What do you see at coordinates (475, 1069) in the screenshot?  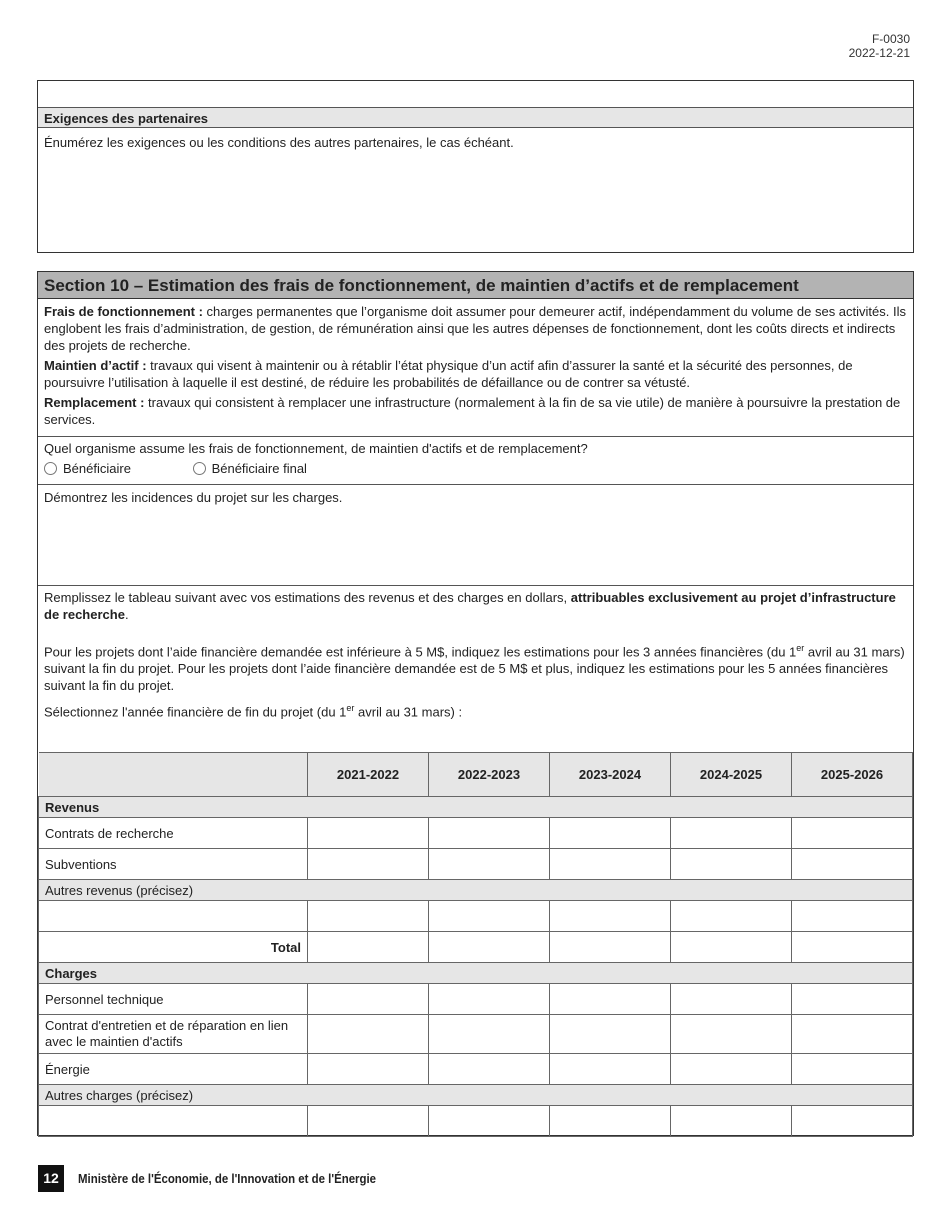 I see `row-energie: Énergie` at bounding box center [475, 1069].